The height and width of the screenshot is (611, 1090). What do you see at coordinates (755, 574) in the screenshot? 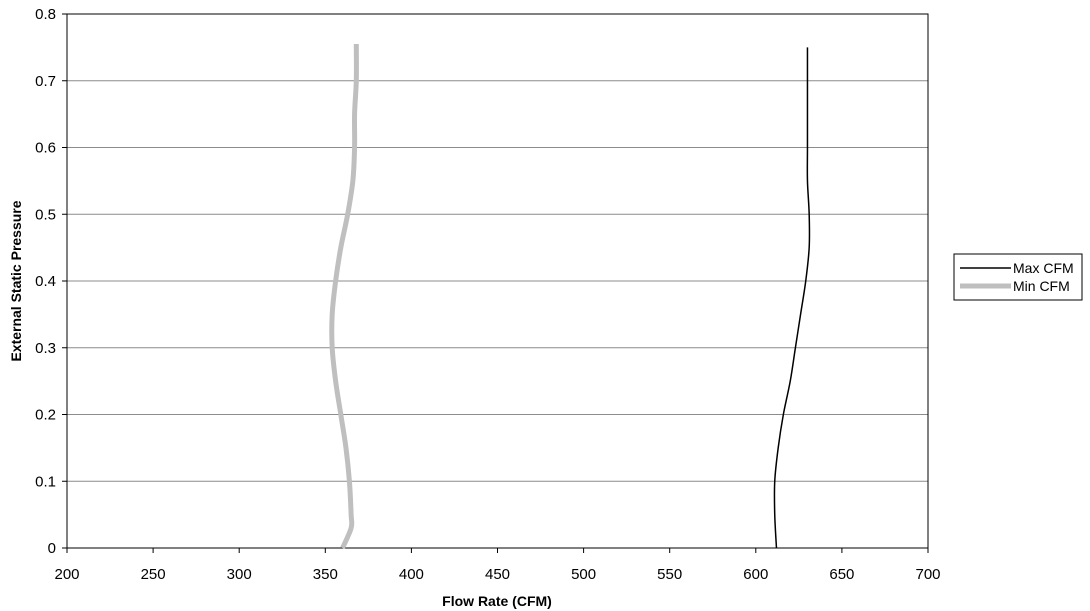
I see `x-tick-label: 600` at bounding box center [755, 574].